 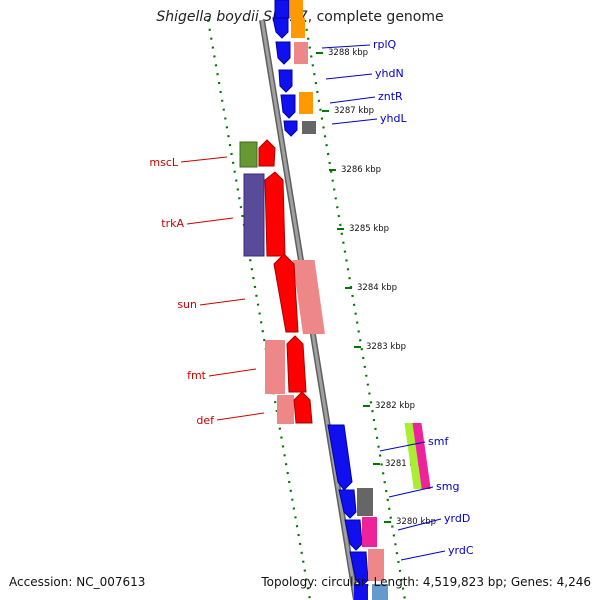 What do you see at coordinates (395, 406) in the screenshot?
I see `tick-label: 3282 kbp` at bounding box center [395, 406].